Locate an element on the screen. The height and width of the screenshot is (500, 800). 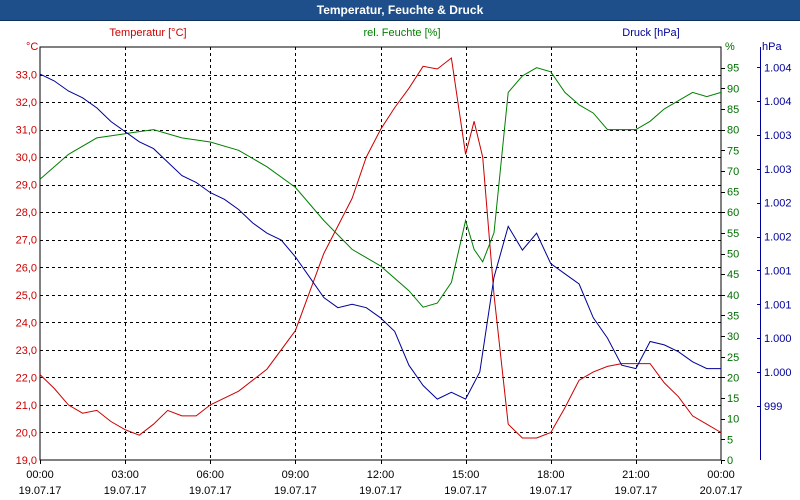
humidity-tick-label: 65 is located at coordinates (733, 193).